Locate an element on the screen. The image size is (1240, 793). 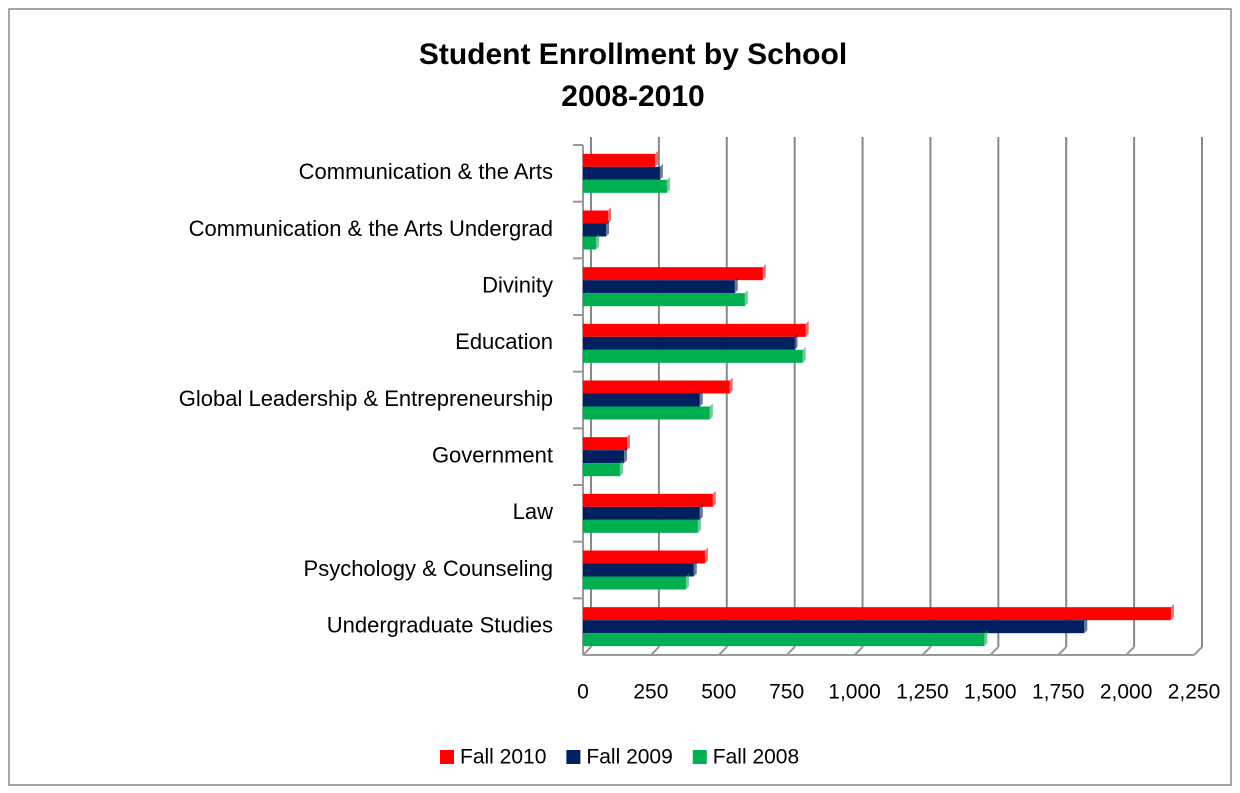
x-tick-label: 1,750 is located at coordinates (1058, 692).